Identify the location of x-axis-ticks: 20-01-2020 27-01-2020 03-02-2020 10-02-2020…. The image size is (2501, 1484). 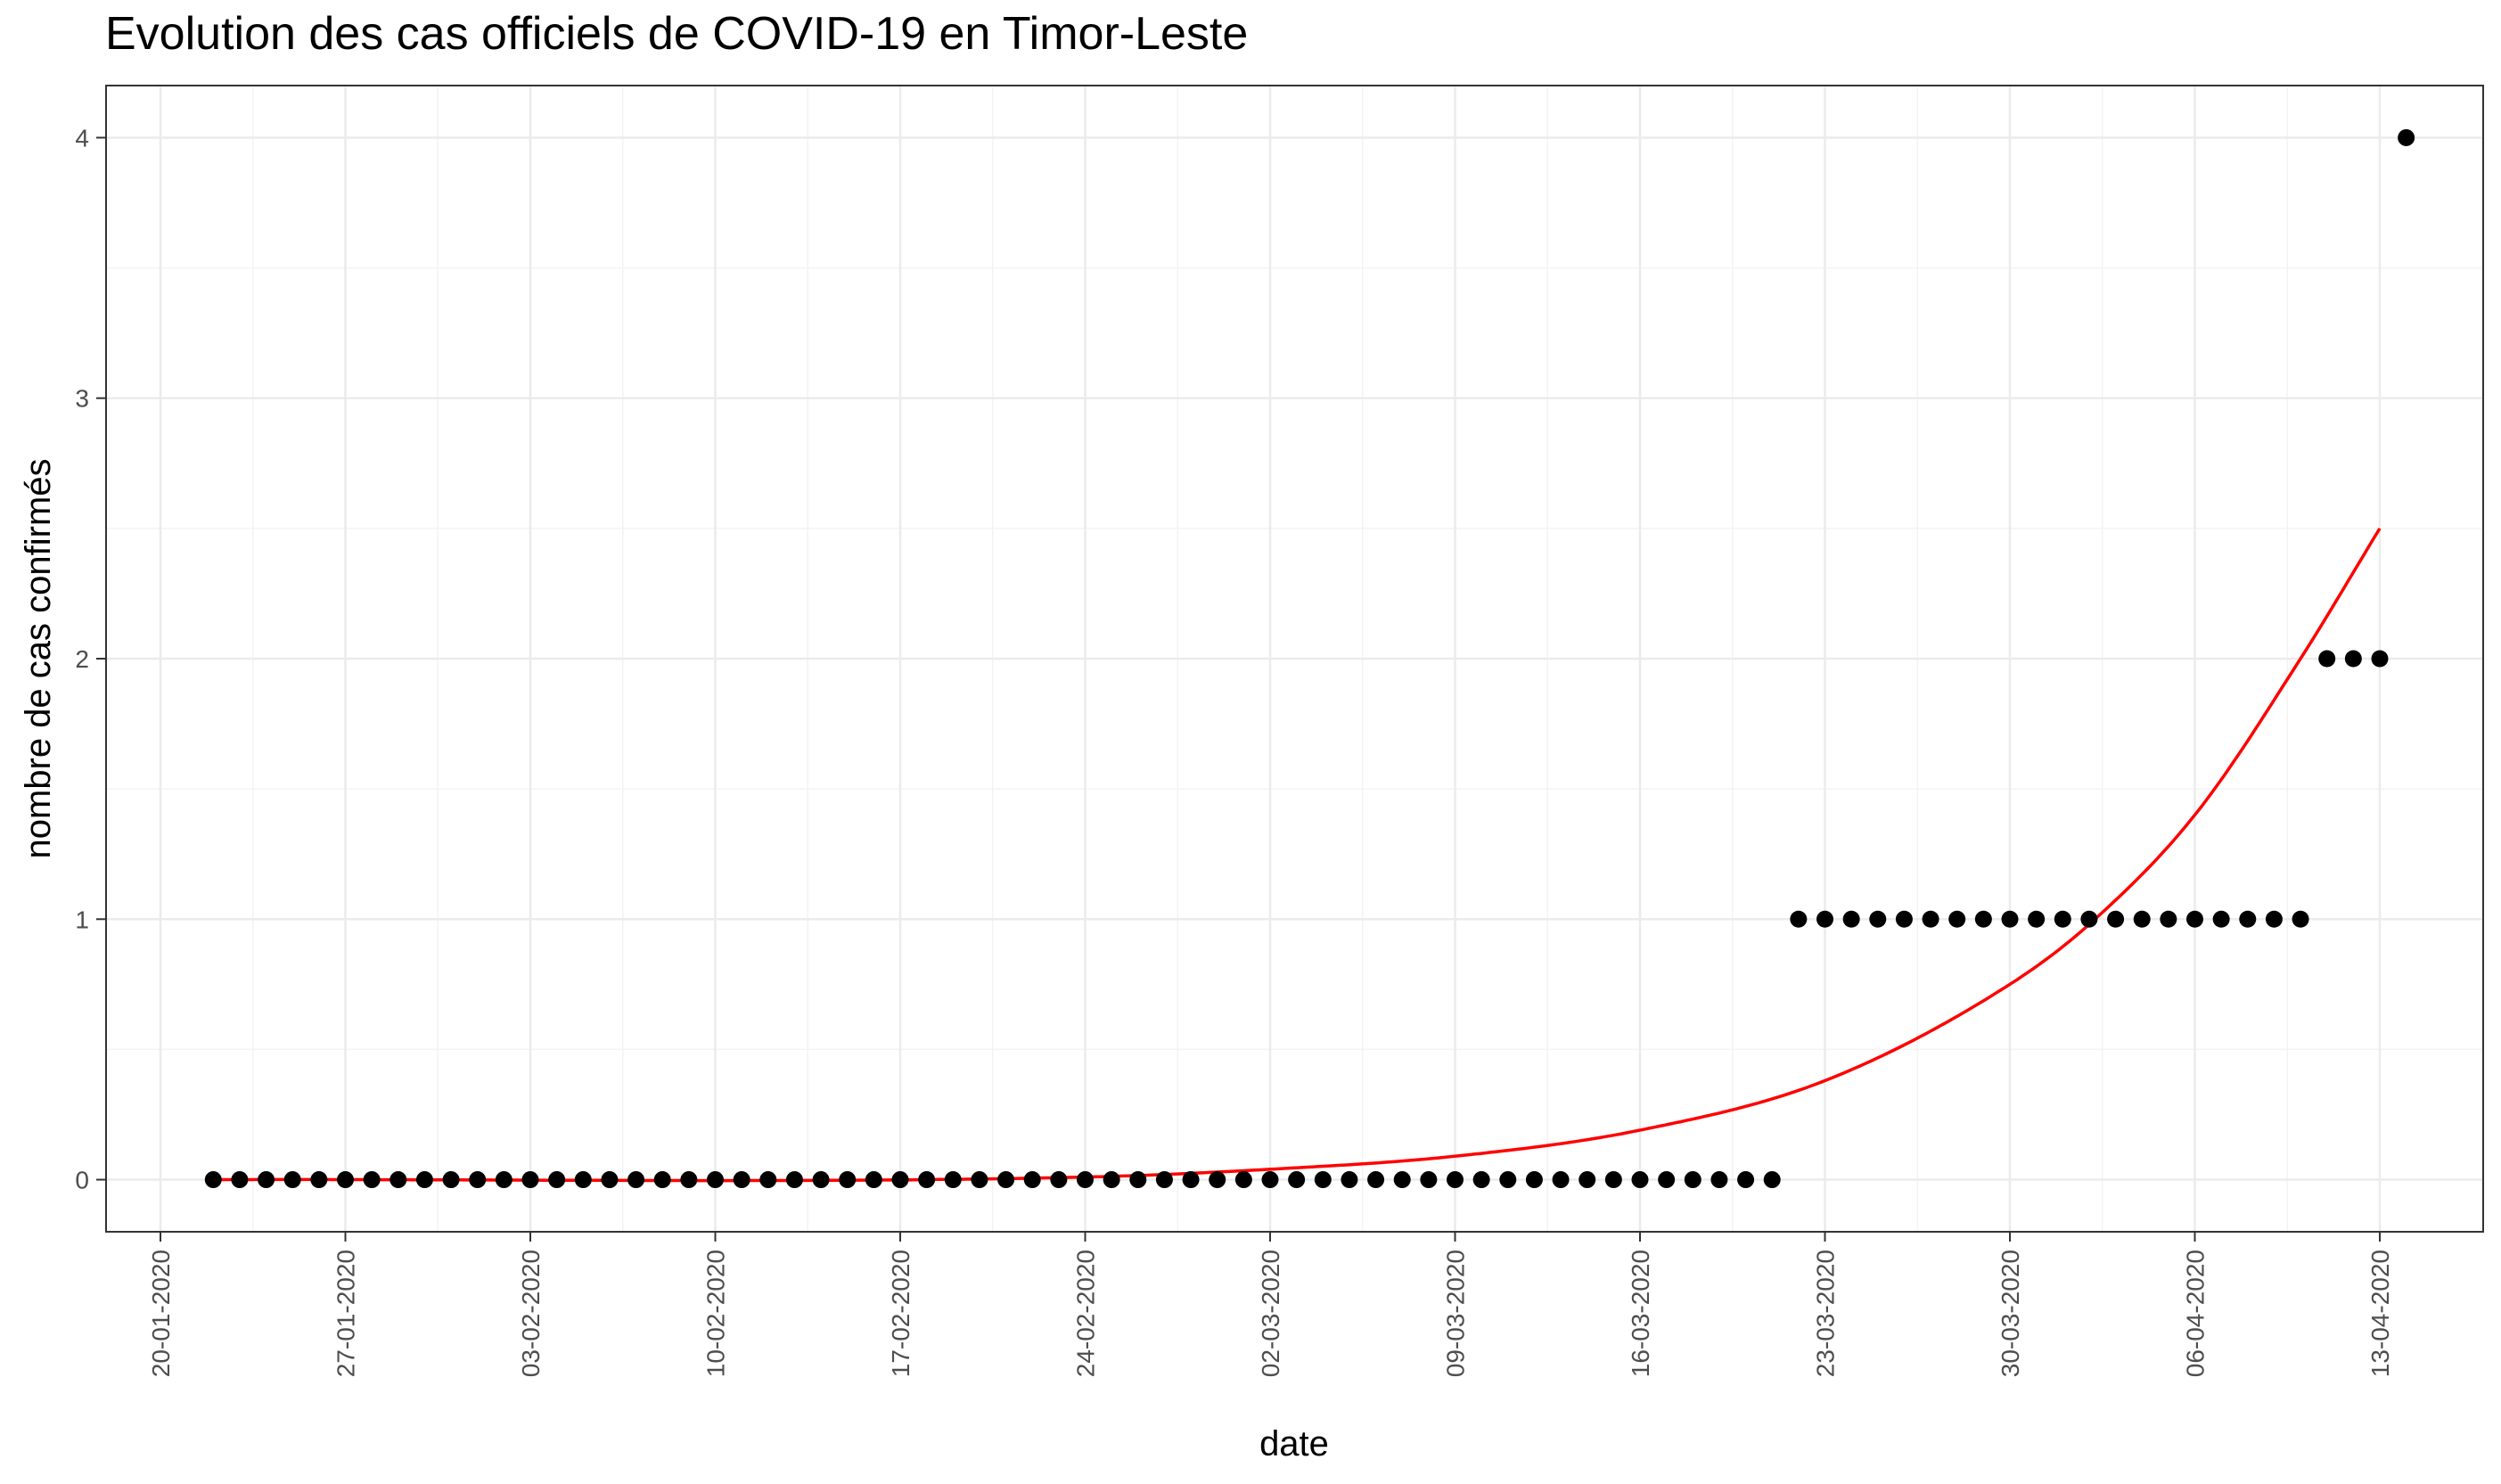
(1270, 1304).